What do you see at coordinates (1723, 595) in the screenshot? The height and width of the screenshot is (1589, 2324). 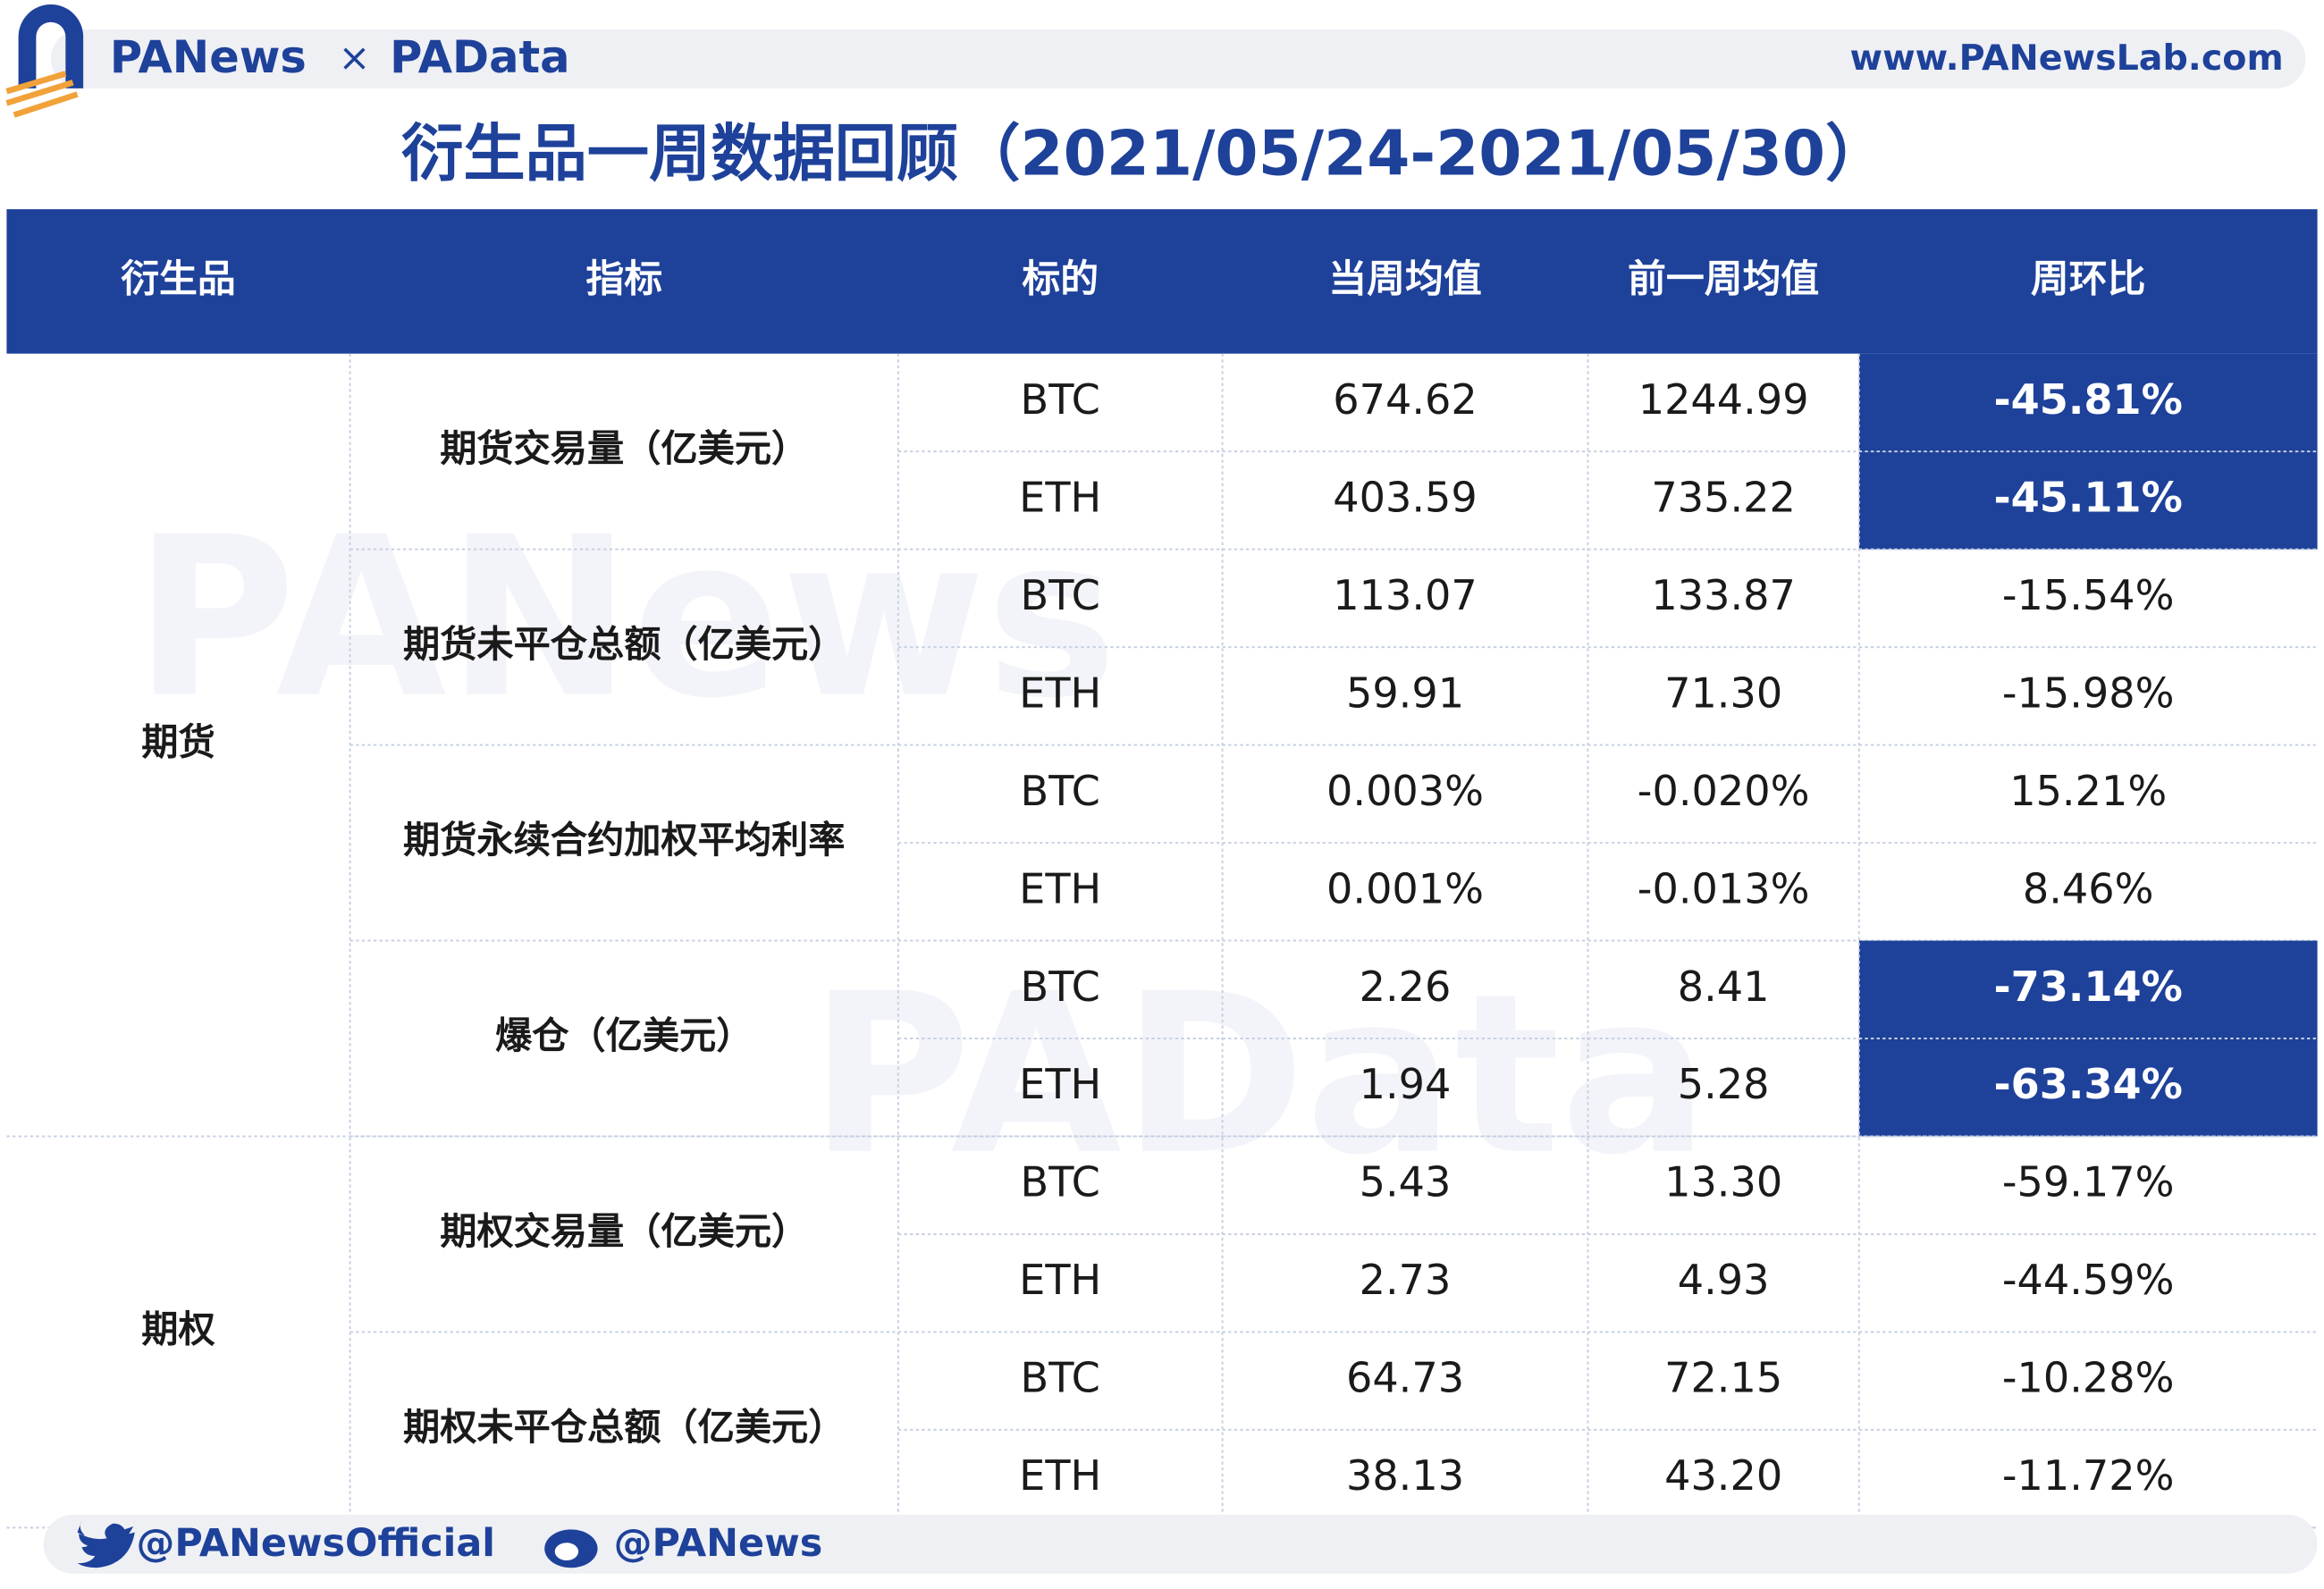 I see `previous-cell: 133.87` at bounding box center [1723, 595].